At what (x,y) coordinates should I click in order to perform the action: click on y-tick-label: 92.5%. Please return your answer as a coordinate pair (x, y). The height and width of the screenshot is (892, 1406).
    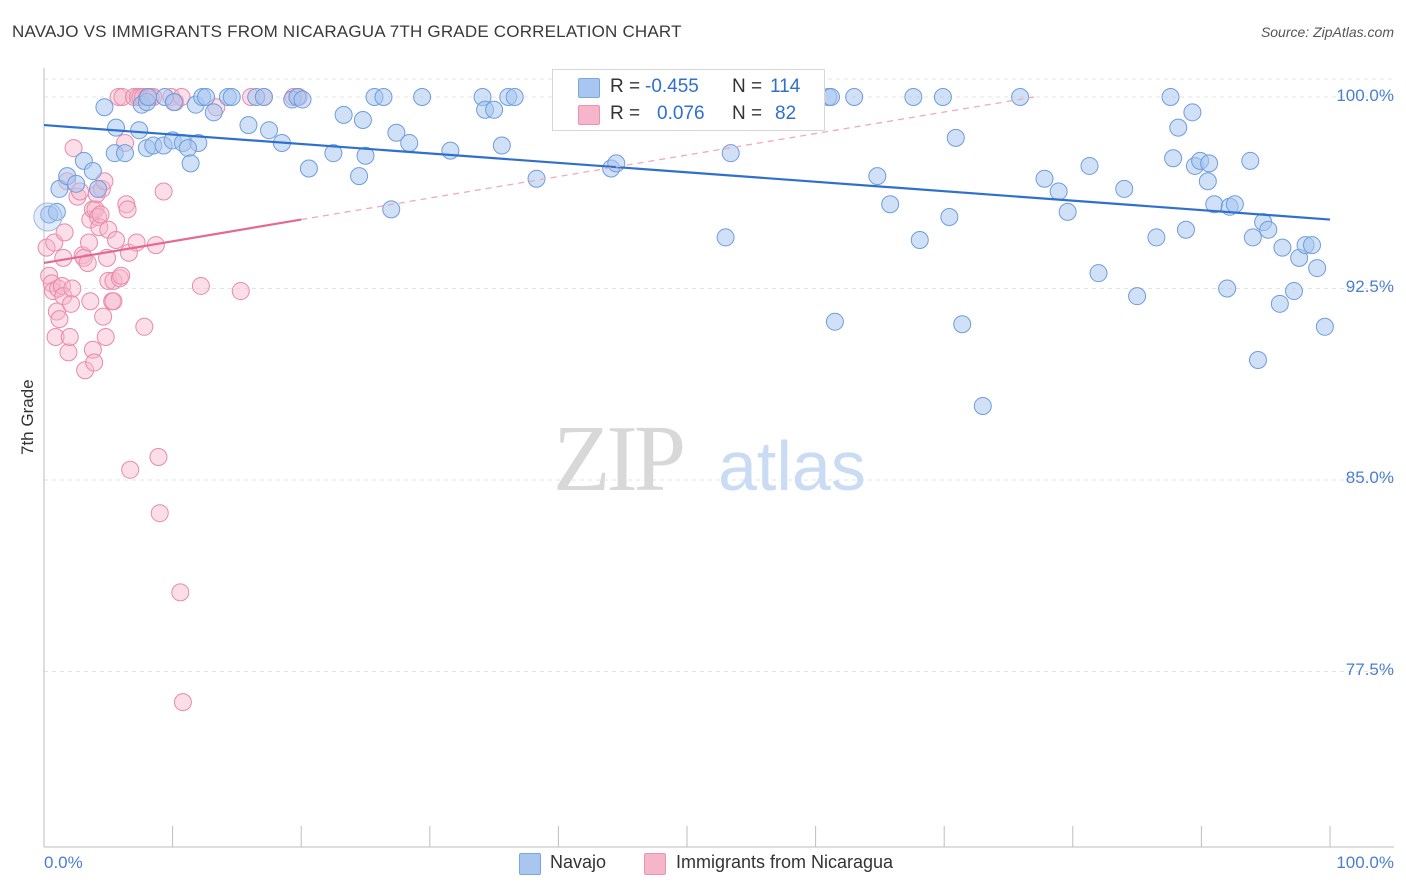
    Looking at the image, I should click on (1369, 286).